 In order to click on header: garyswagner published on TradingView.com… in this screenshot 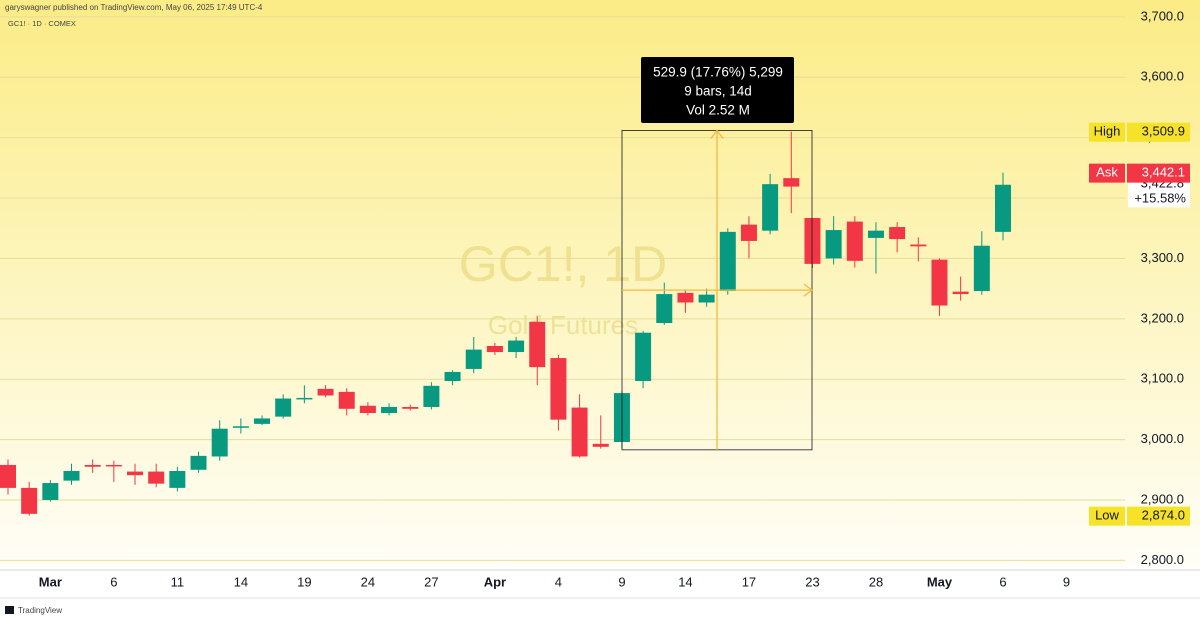, I will do `click(134, 7)`.